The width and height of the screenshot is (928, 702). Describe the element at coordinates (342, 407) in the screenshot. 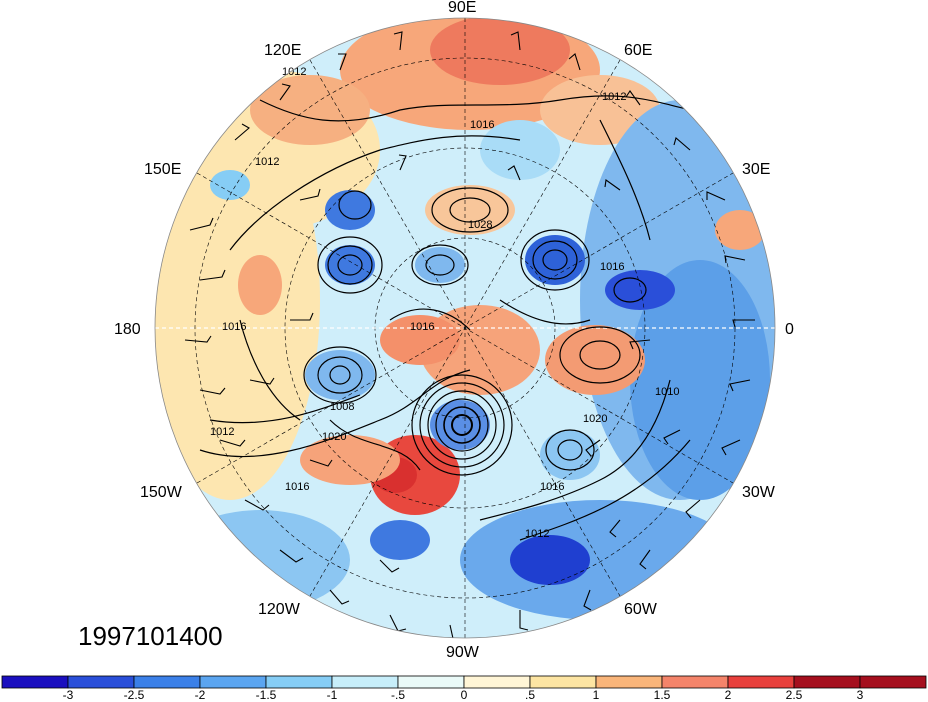

I see `contour-label: 1008` at that location.